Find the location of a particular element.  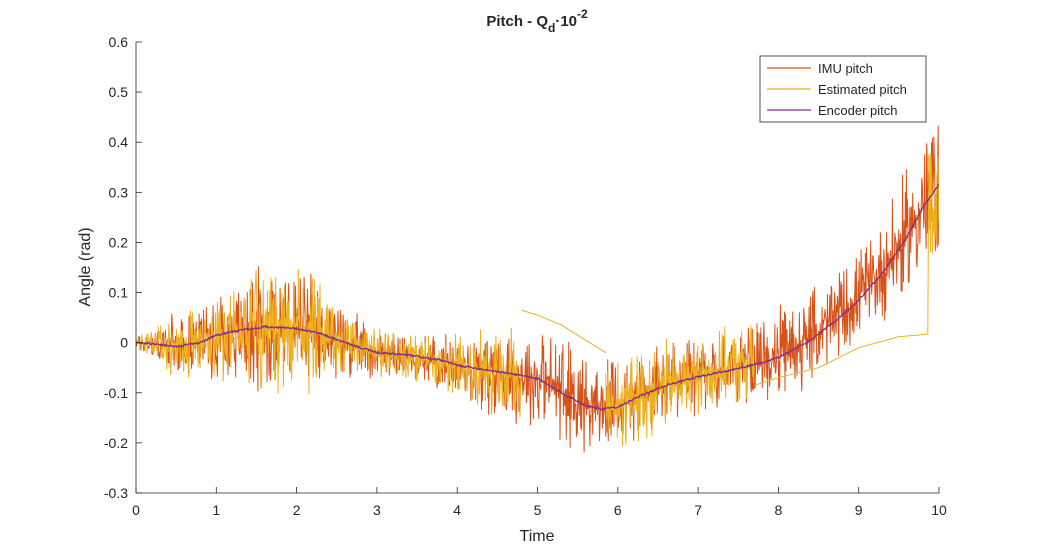

y-tick-label: 0.1 is located at coordinates (119, 293).